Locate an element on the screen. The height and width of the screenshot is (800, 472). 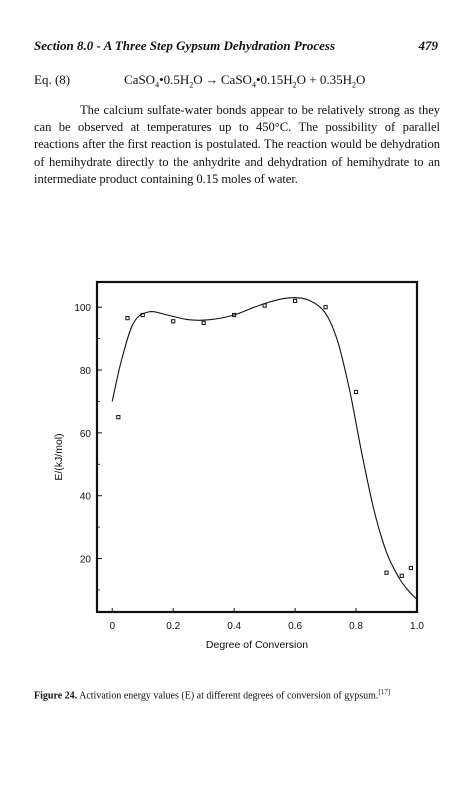
equation-body: CaSO4•0.5H2O → CaSO4•0.15H2O + 0.35H2O is located at coordinates (281, 81).